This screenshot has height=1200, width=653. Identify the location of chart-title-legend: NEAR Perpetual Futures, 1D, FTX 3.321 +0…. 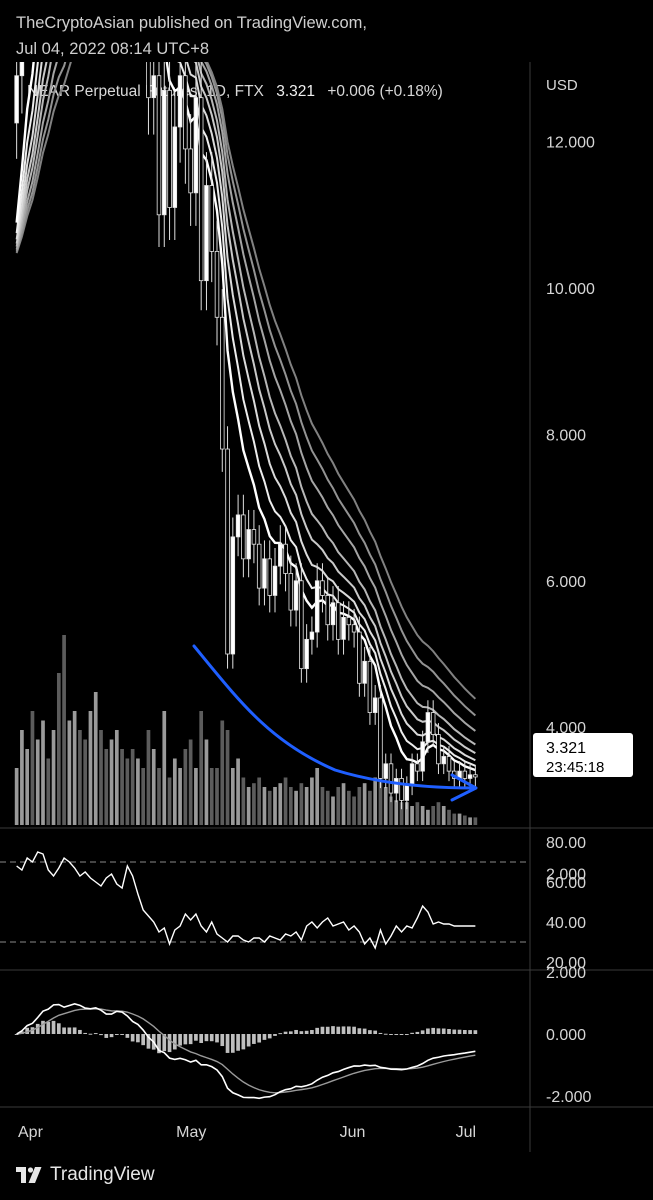
(235, 91).